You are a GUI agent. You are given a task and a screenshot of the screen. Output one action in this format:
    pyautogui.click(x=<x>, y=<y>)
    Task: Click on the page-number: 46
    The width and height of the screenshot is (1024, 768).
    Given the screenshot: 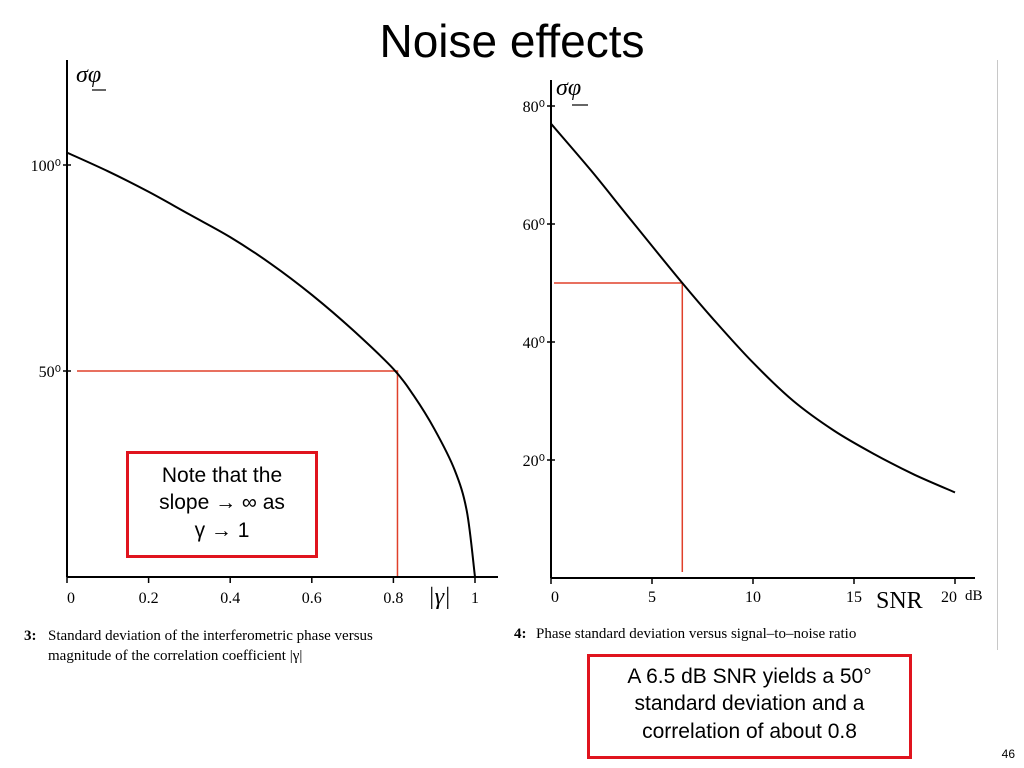 What is the action you would take?
    pyautogui.click(x=1008, y=754)
    